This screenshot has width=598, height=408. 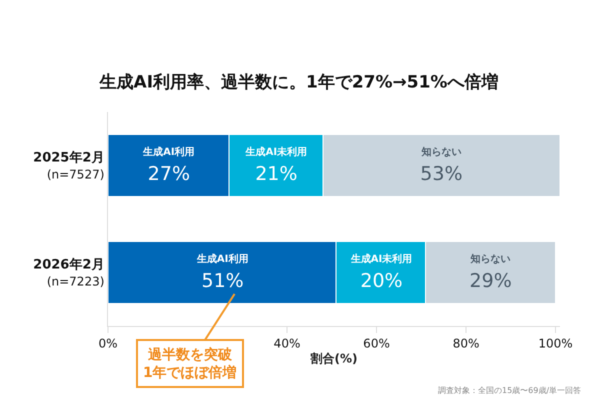 What do you see at coordinates (68, 273) in the screenshot?
I see `y-tick-label: 2026年2月 (n=7223)` at bounding box center [68, 273].